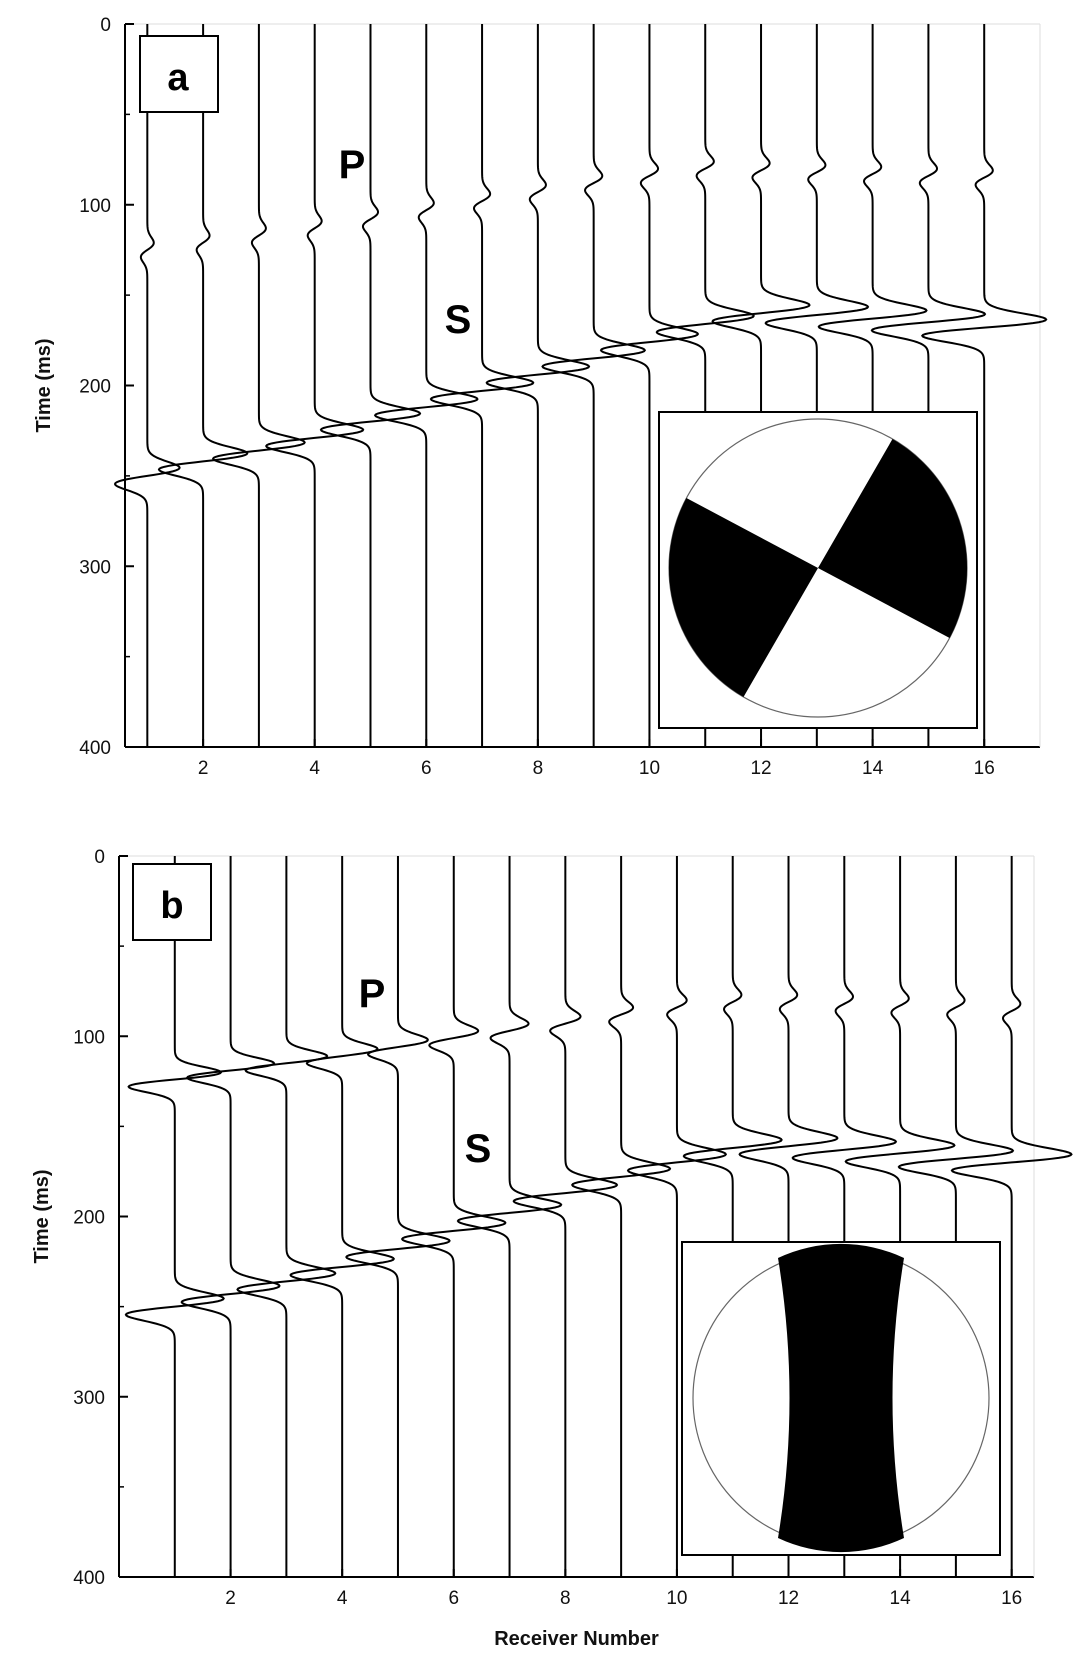 The image size is (1090, 1680). Describe the element at coordinates (743, 597) in the screenshot. I see `compressional-quadrant-west` at that location.